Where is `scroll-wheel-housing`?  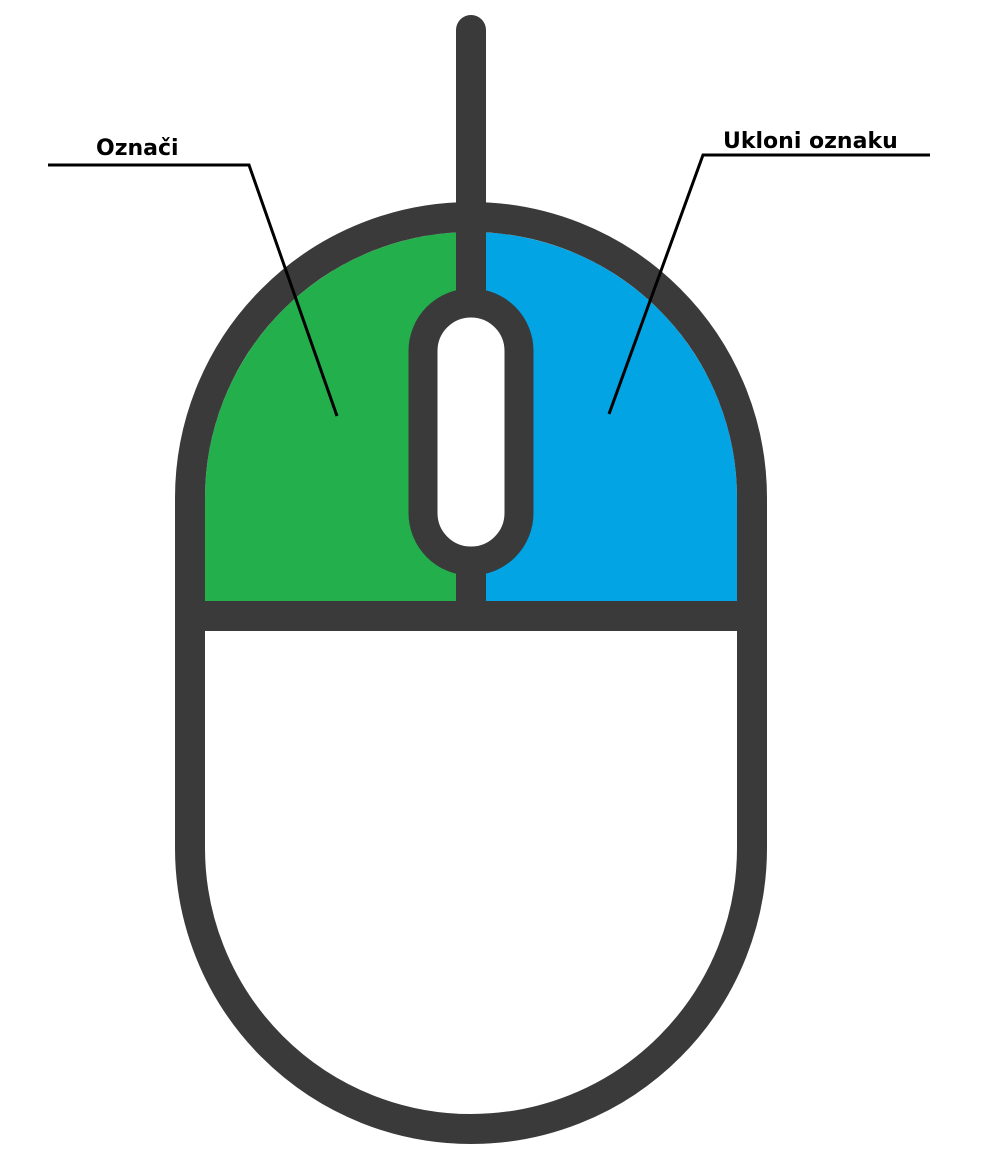
scroll-wheel-housing is located at coordinates (471, 432).